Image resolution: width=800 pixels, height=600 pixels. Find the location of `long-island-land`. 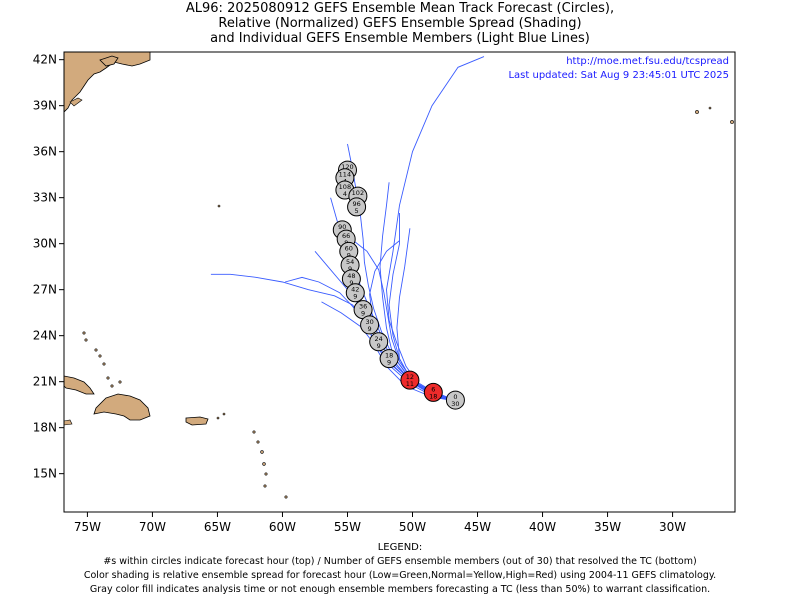

long-island-land is located at coordinates (76, 102).